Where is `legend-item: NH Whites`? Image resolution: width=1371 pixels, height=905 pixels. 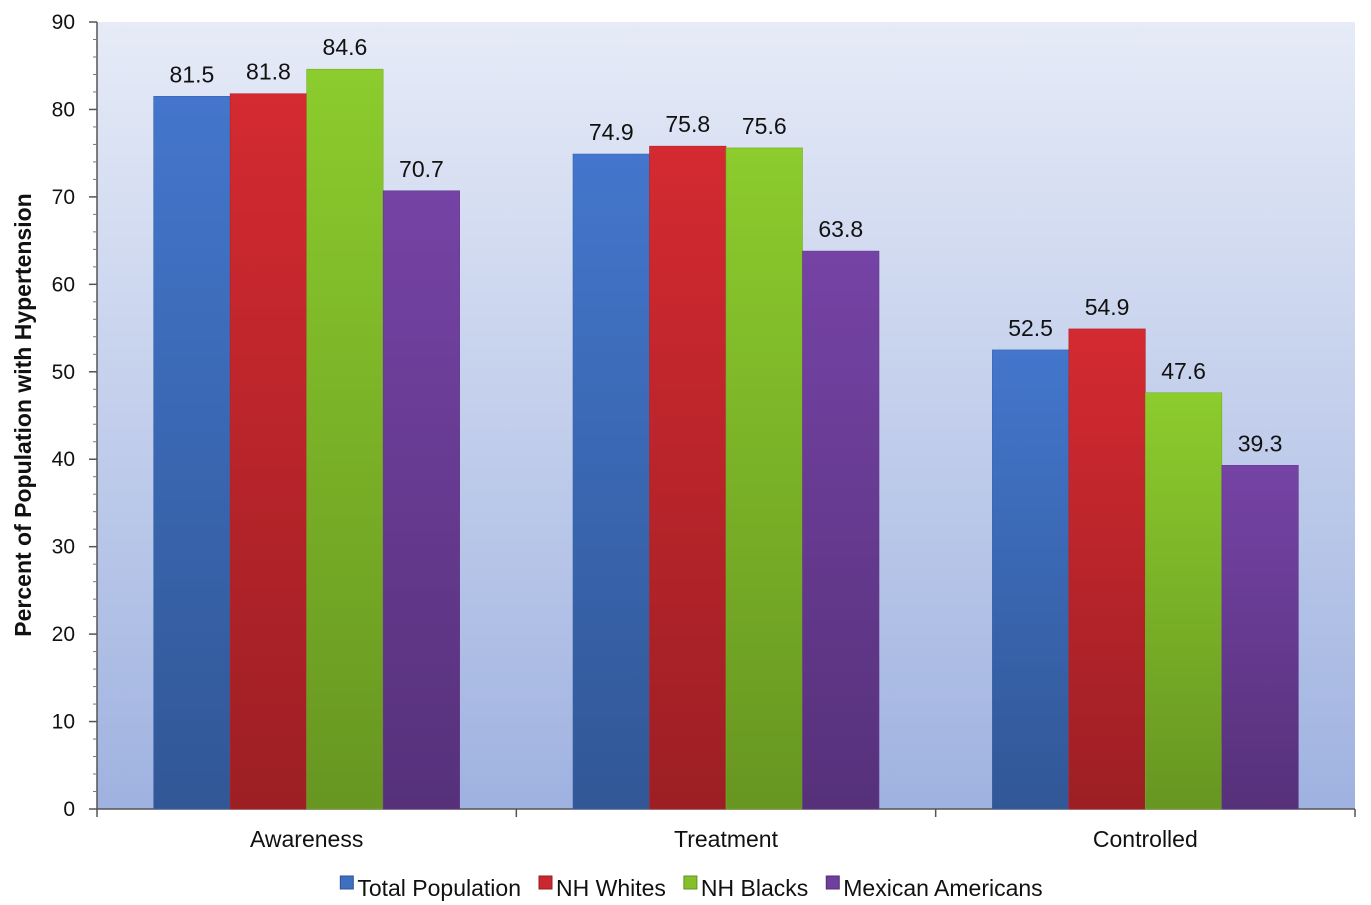 legend-item: NH Whites is located at coordinates (602, 888).